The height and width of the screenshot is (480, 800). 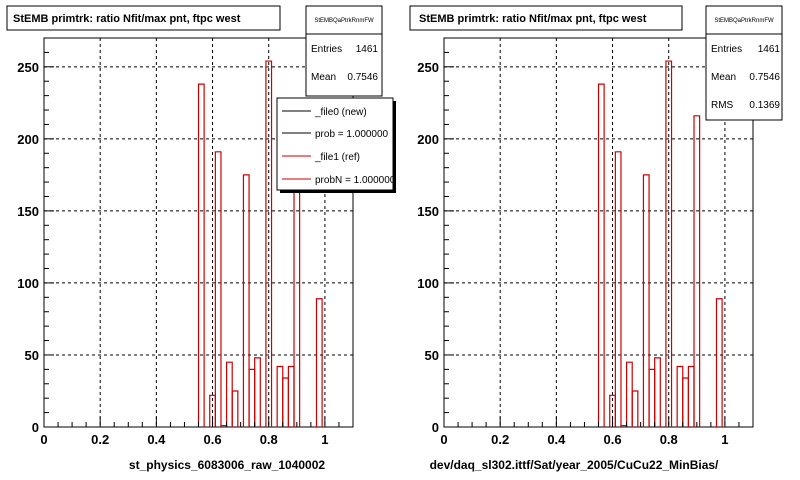 I want to click on stats-rms-label: RMS, so click(x=722, y=105).